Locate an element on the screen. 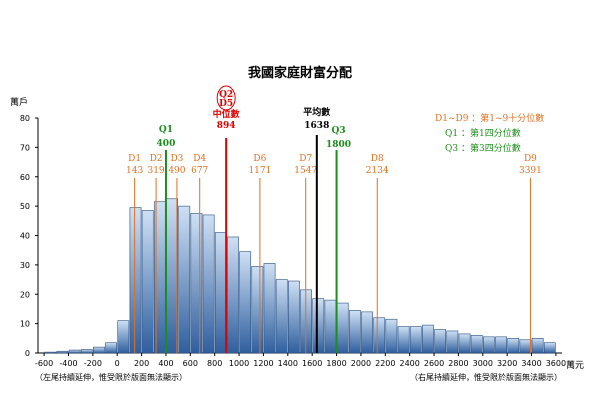 The image size is (600, 400). y-tick-label: 40 is located at coordinates (25, 236).